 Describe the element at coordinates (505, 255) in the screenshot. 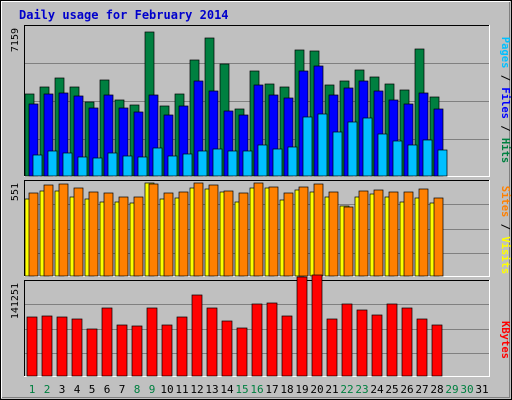

I see `legend-visits: Visits` at that location.